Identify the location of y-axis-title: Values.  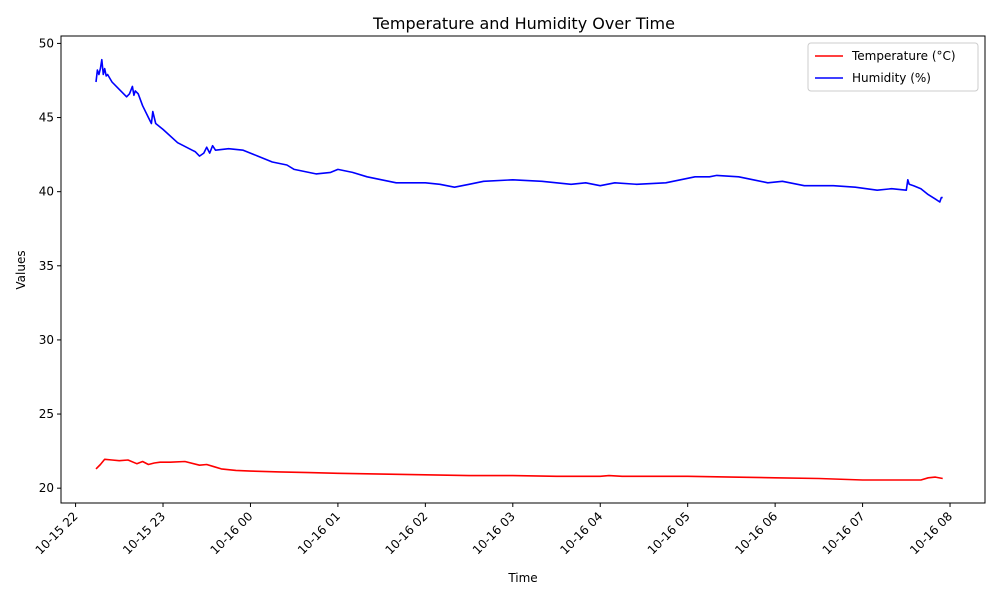
(21, 269).